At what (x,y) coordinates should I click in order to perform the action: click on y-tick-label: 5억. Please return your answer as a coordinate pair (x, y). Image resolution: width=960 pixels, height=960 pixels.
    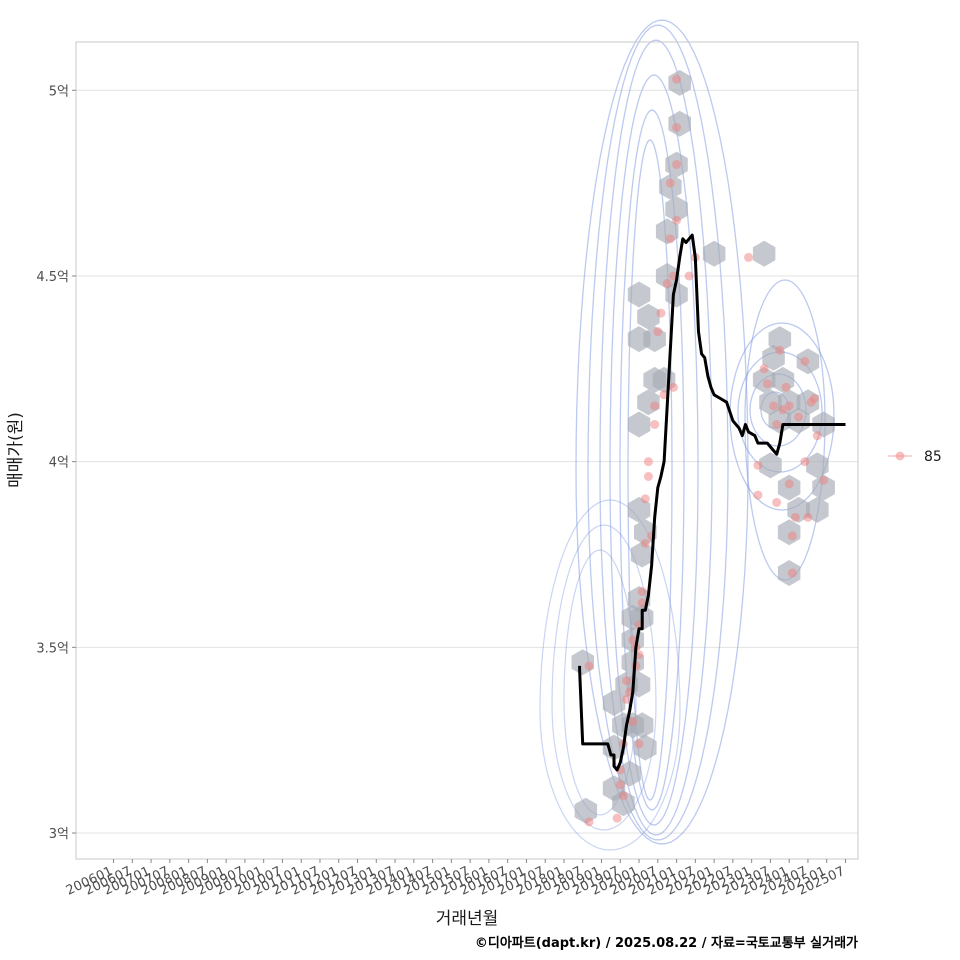
    Looking at the image, I should click on (59, 91).